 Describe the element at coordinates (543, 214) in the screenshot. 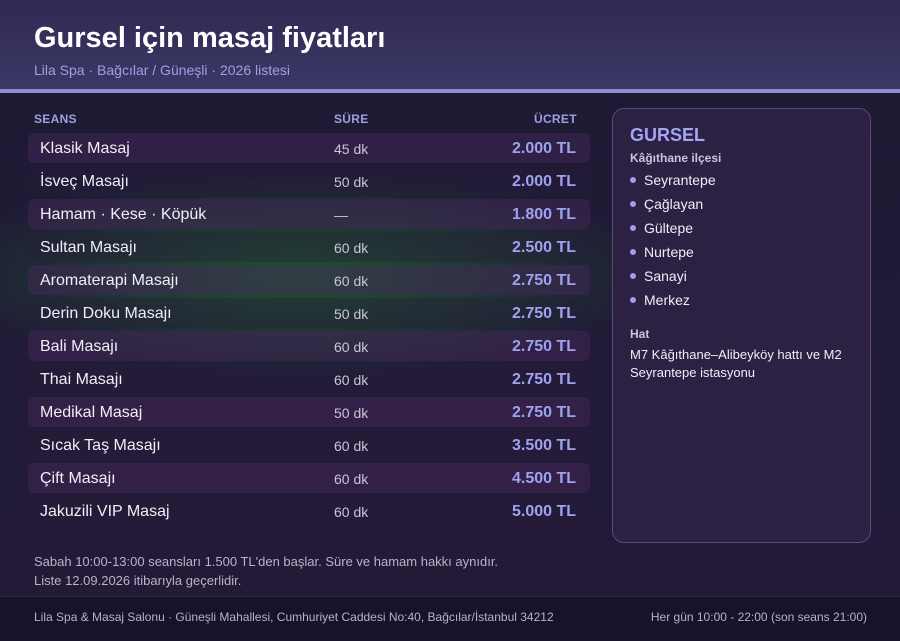

I see `service-price: 1.800 TL` at that location.